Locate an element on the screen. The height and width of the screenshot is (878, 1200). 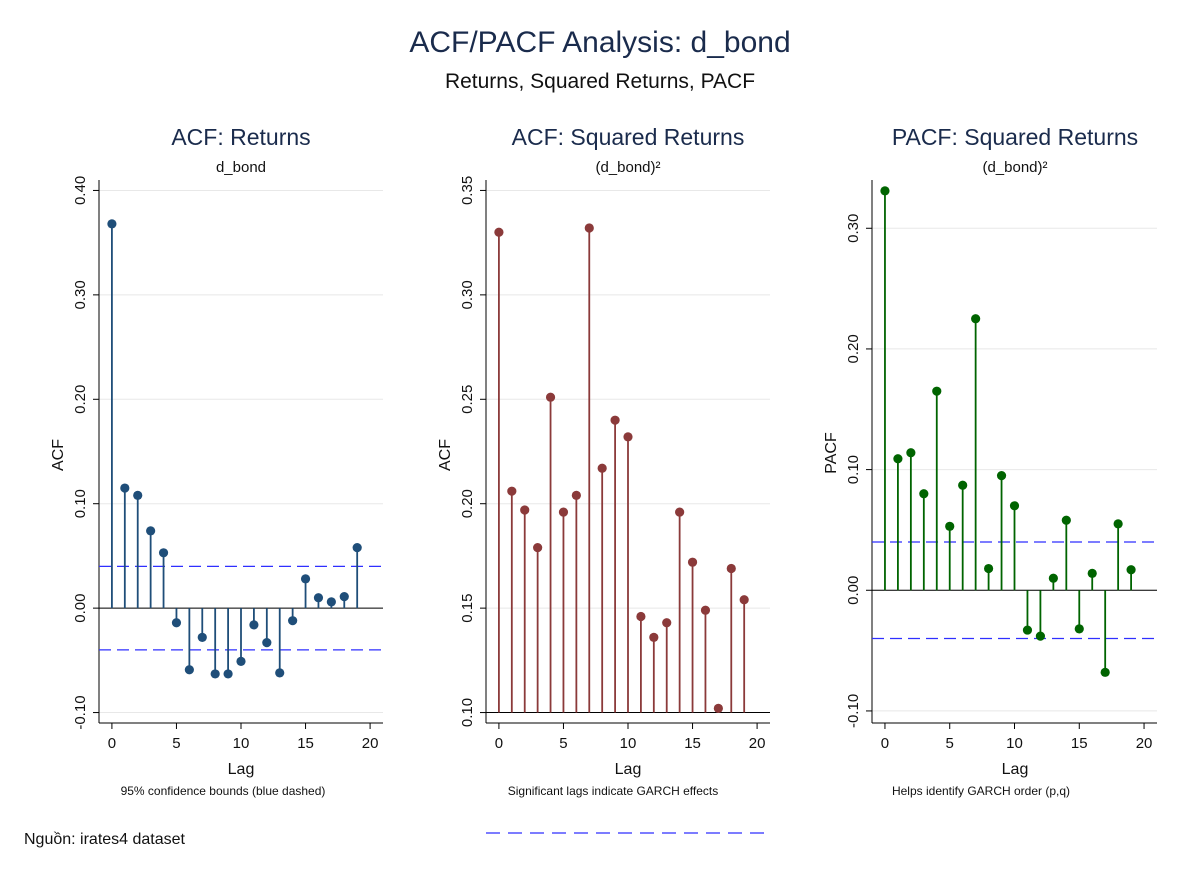
panel-title: PACF: Squared Returns is located at coordinates (1015, 137).